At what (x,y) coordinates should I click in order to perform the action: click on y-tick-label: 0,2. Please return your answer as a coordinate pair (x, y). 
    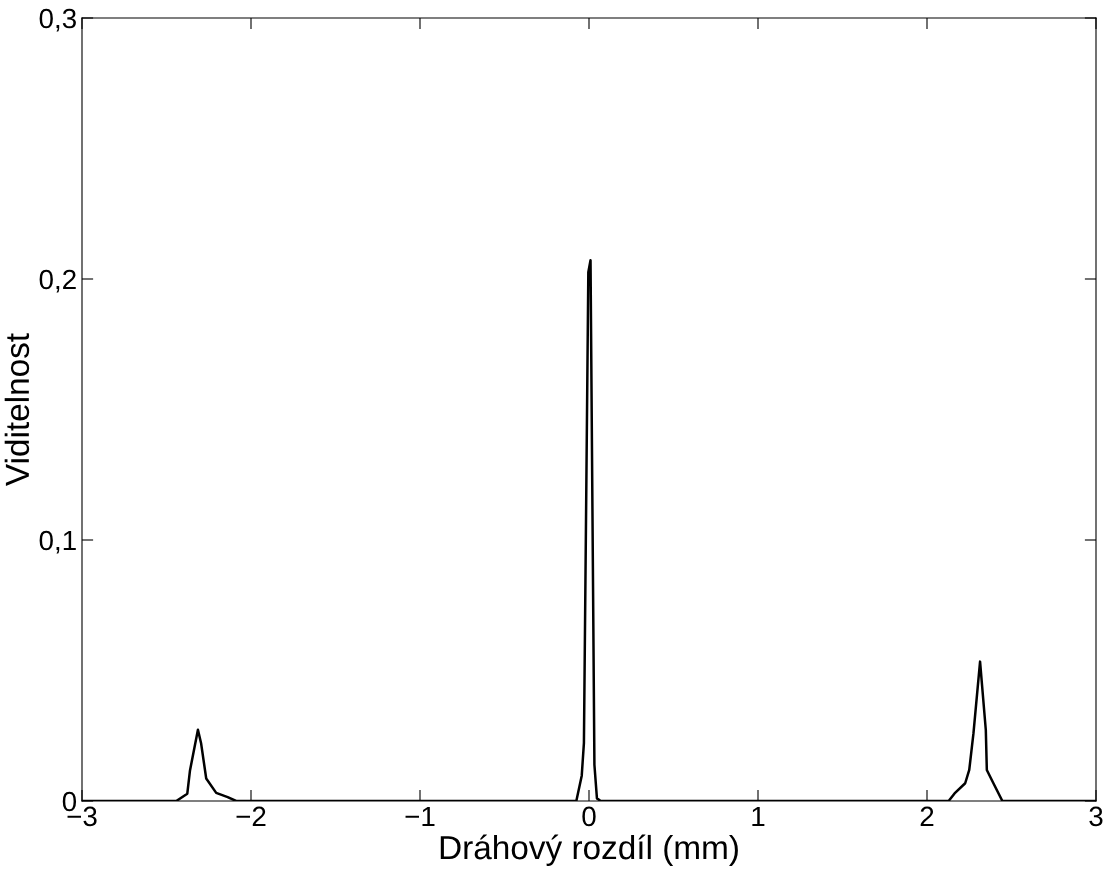
    Looking at the image, I should click on (57, 281).